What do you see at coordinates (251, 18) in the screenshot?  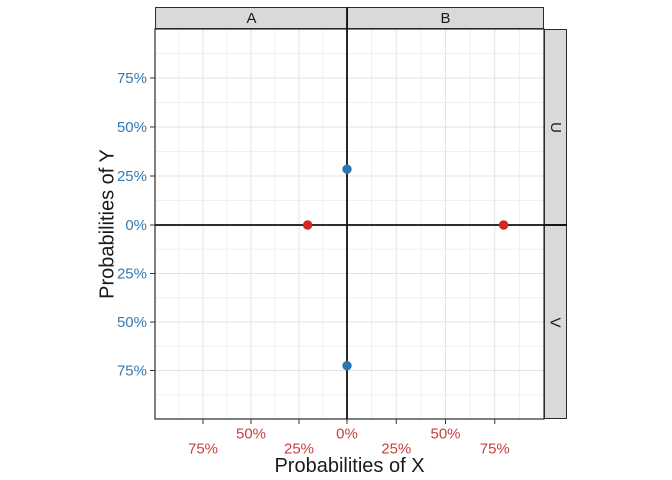 I see `facet-strip-a-label: A` at bounding box center [251, 18].